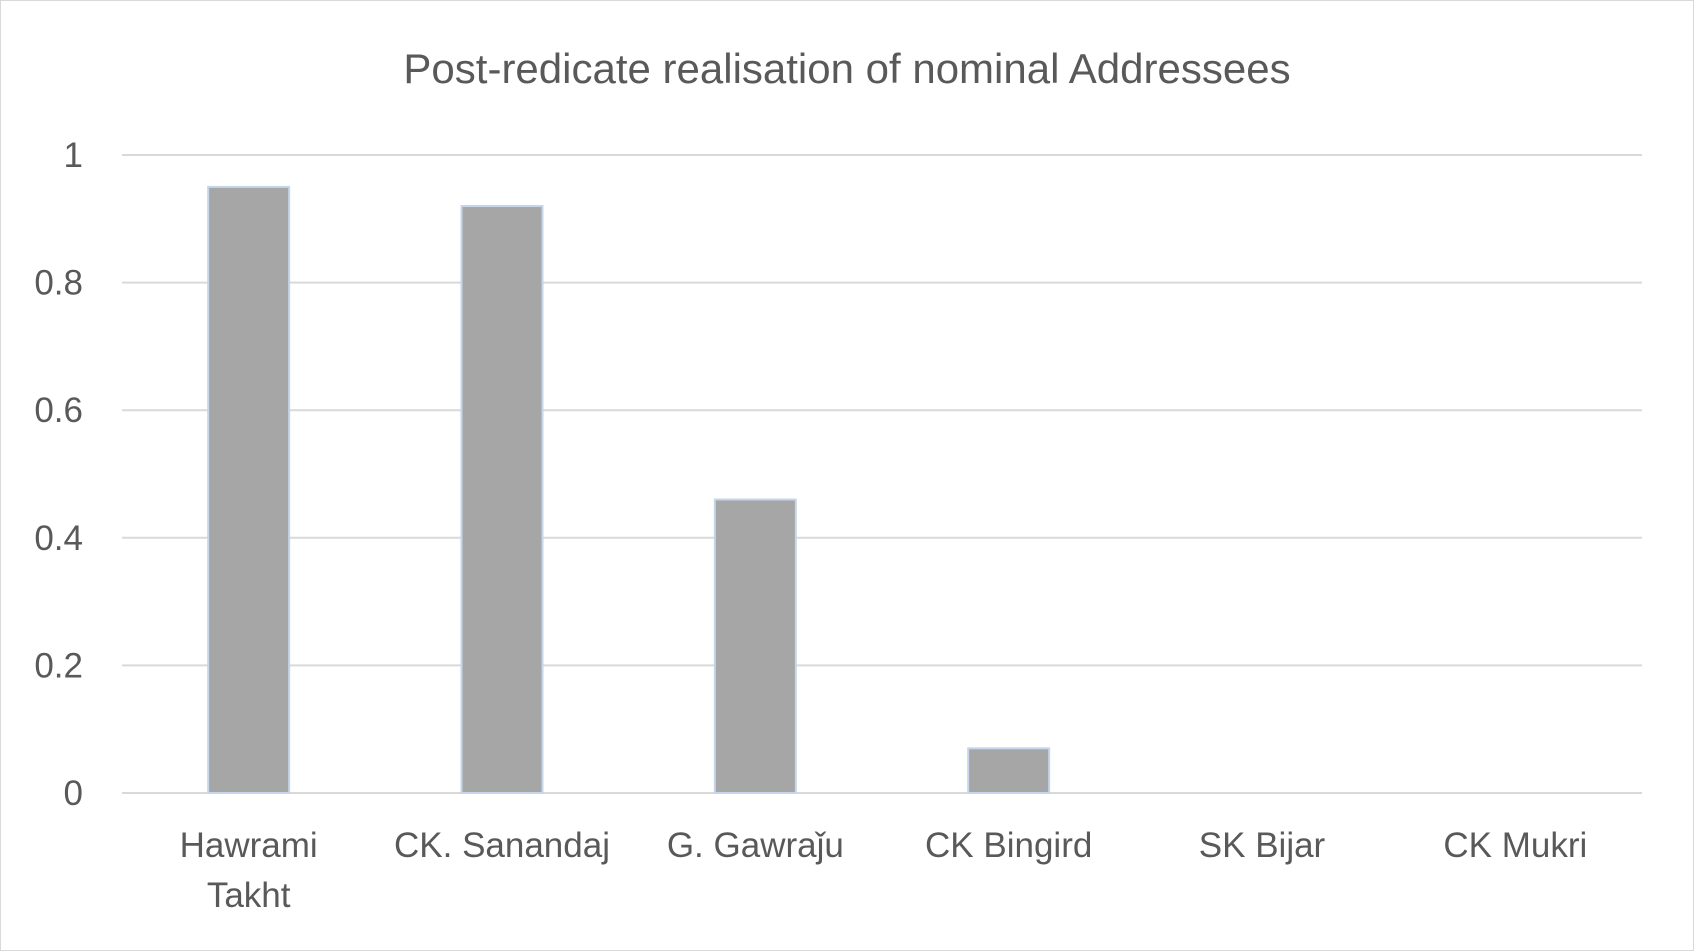 The height and width of the screenshot is (951, 1694). Describe the element at coordinates (58, 410) in the screenshot. I see `y-tick-label: 0.6` at that location.